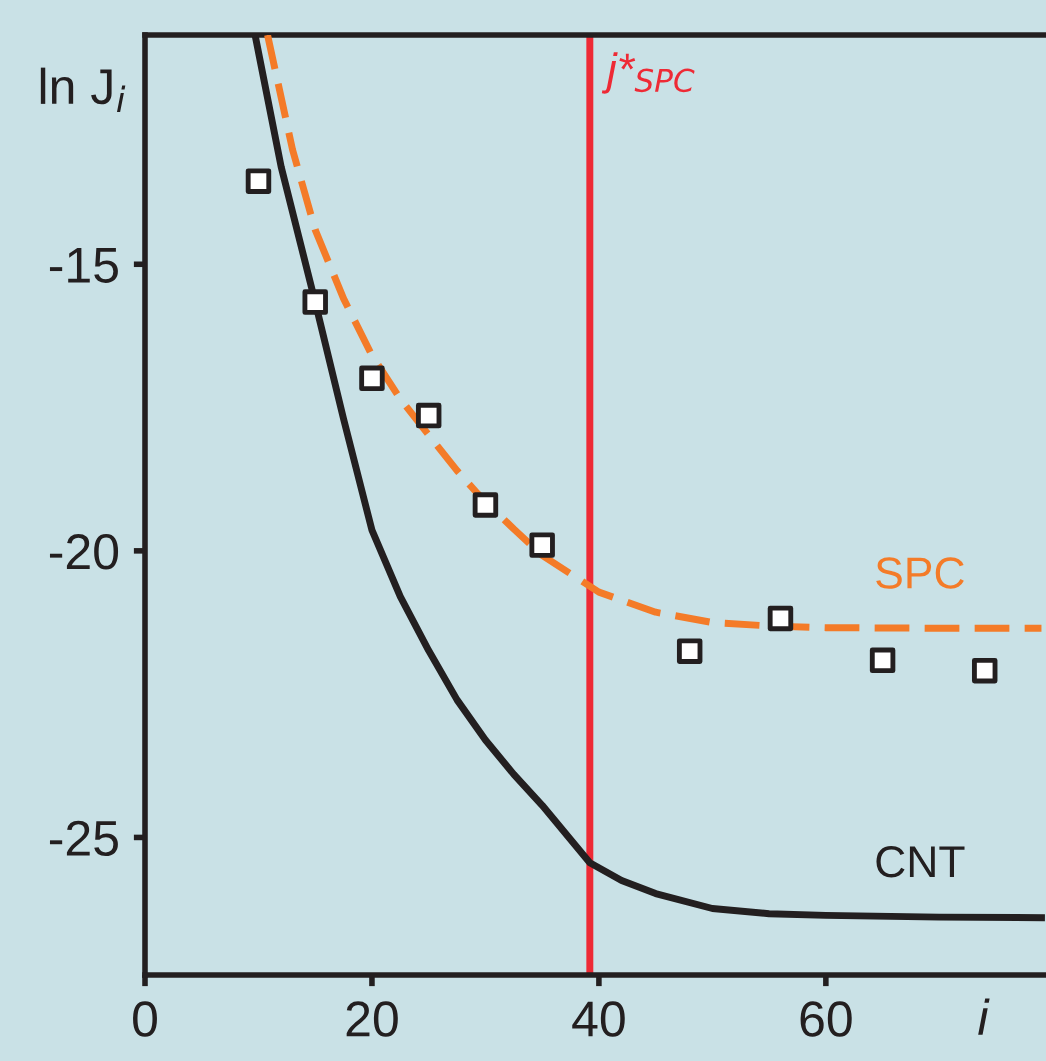 Image resolution: width=1046 pixels, height=1061 pixels. I want to click on series-label: CNT, so click(920, 862).